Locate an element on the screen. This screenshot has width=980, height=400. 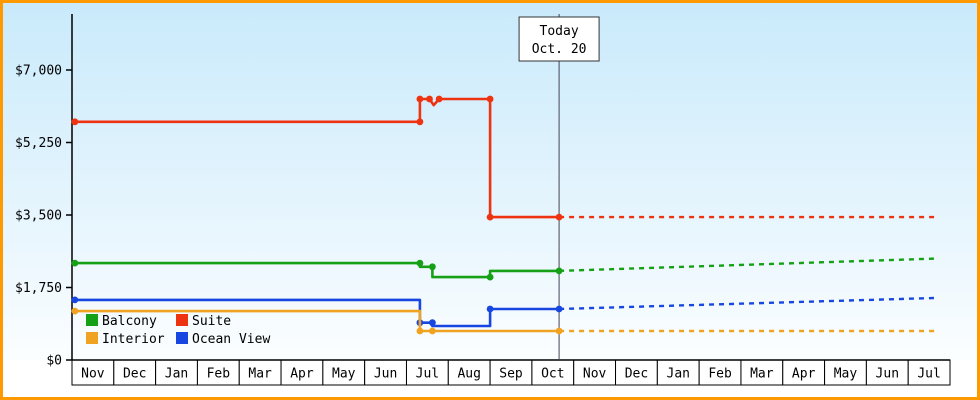
y-axis: $7,000 $5,250 $3,500 $1,750 $0 is located at coordinates (43, 216).